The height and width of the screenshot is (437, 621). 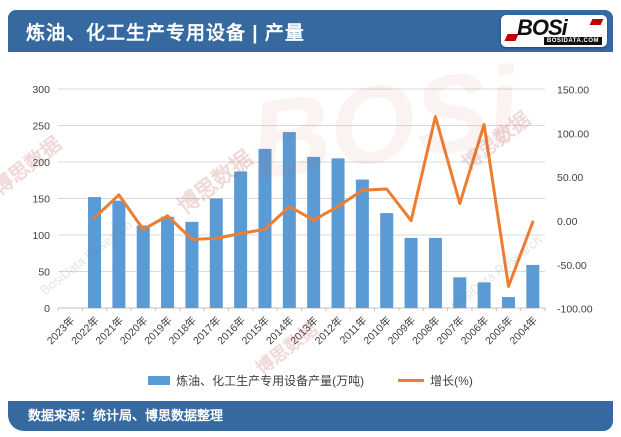 What do you see at coordinates (572, 41) in the screenshot?
I see `logo-domain-text: BOSIDATA.COM` at bounding box center [572, 41].